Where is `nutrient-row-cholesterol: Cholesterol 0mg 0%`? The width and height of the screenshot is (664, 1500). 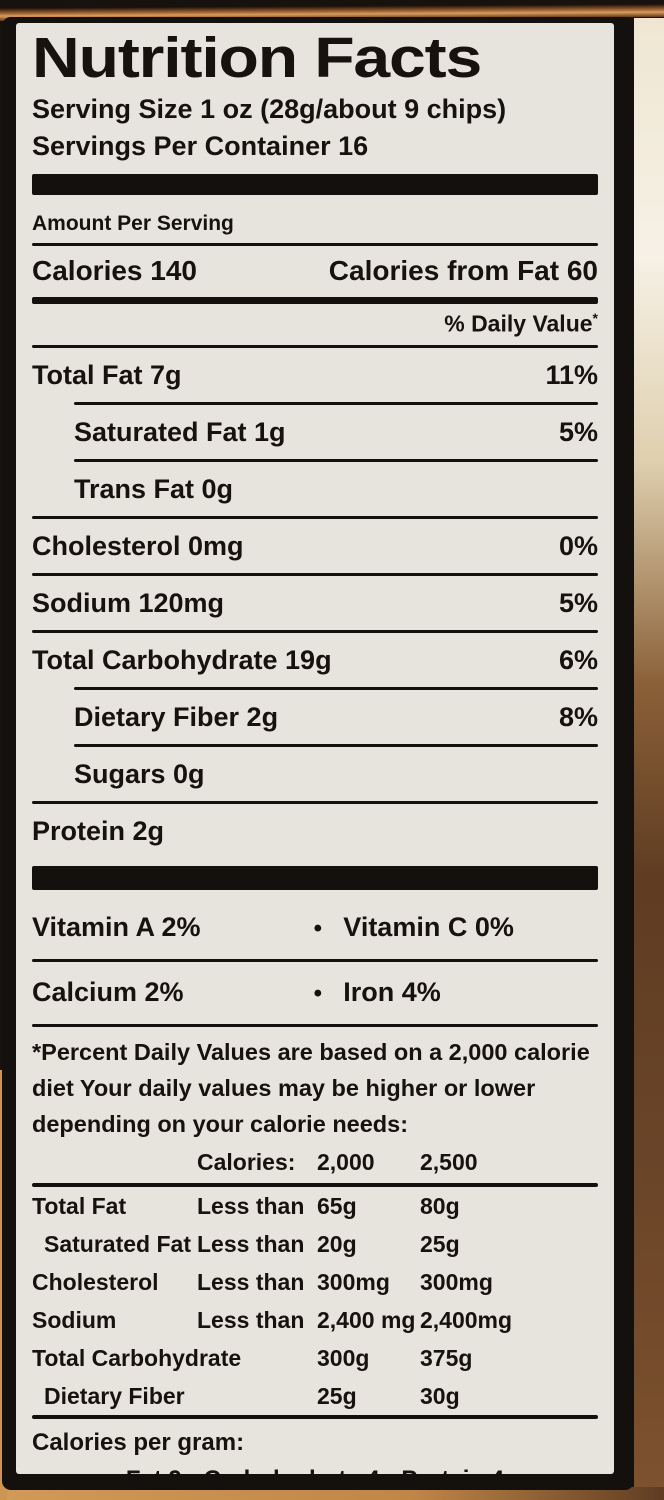
nutrient-row-cholesterol: Cholesterol 0mg 0% is located at coordinates (315, 546).